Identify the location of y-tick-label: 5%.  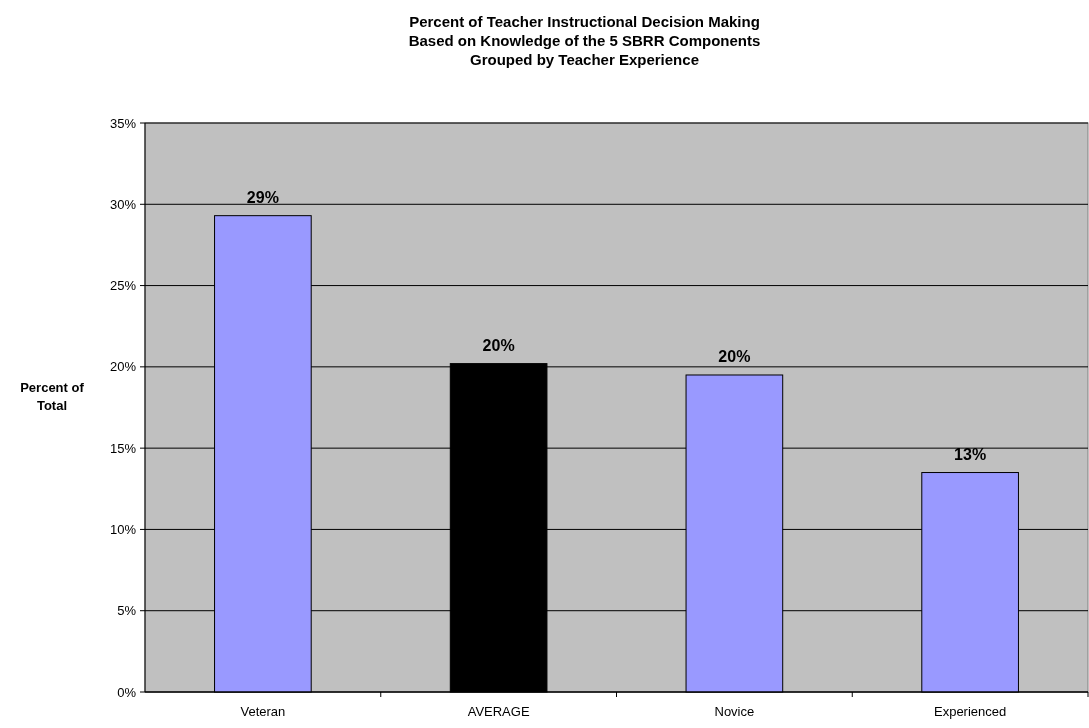
(127, 611).